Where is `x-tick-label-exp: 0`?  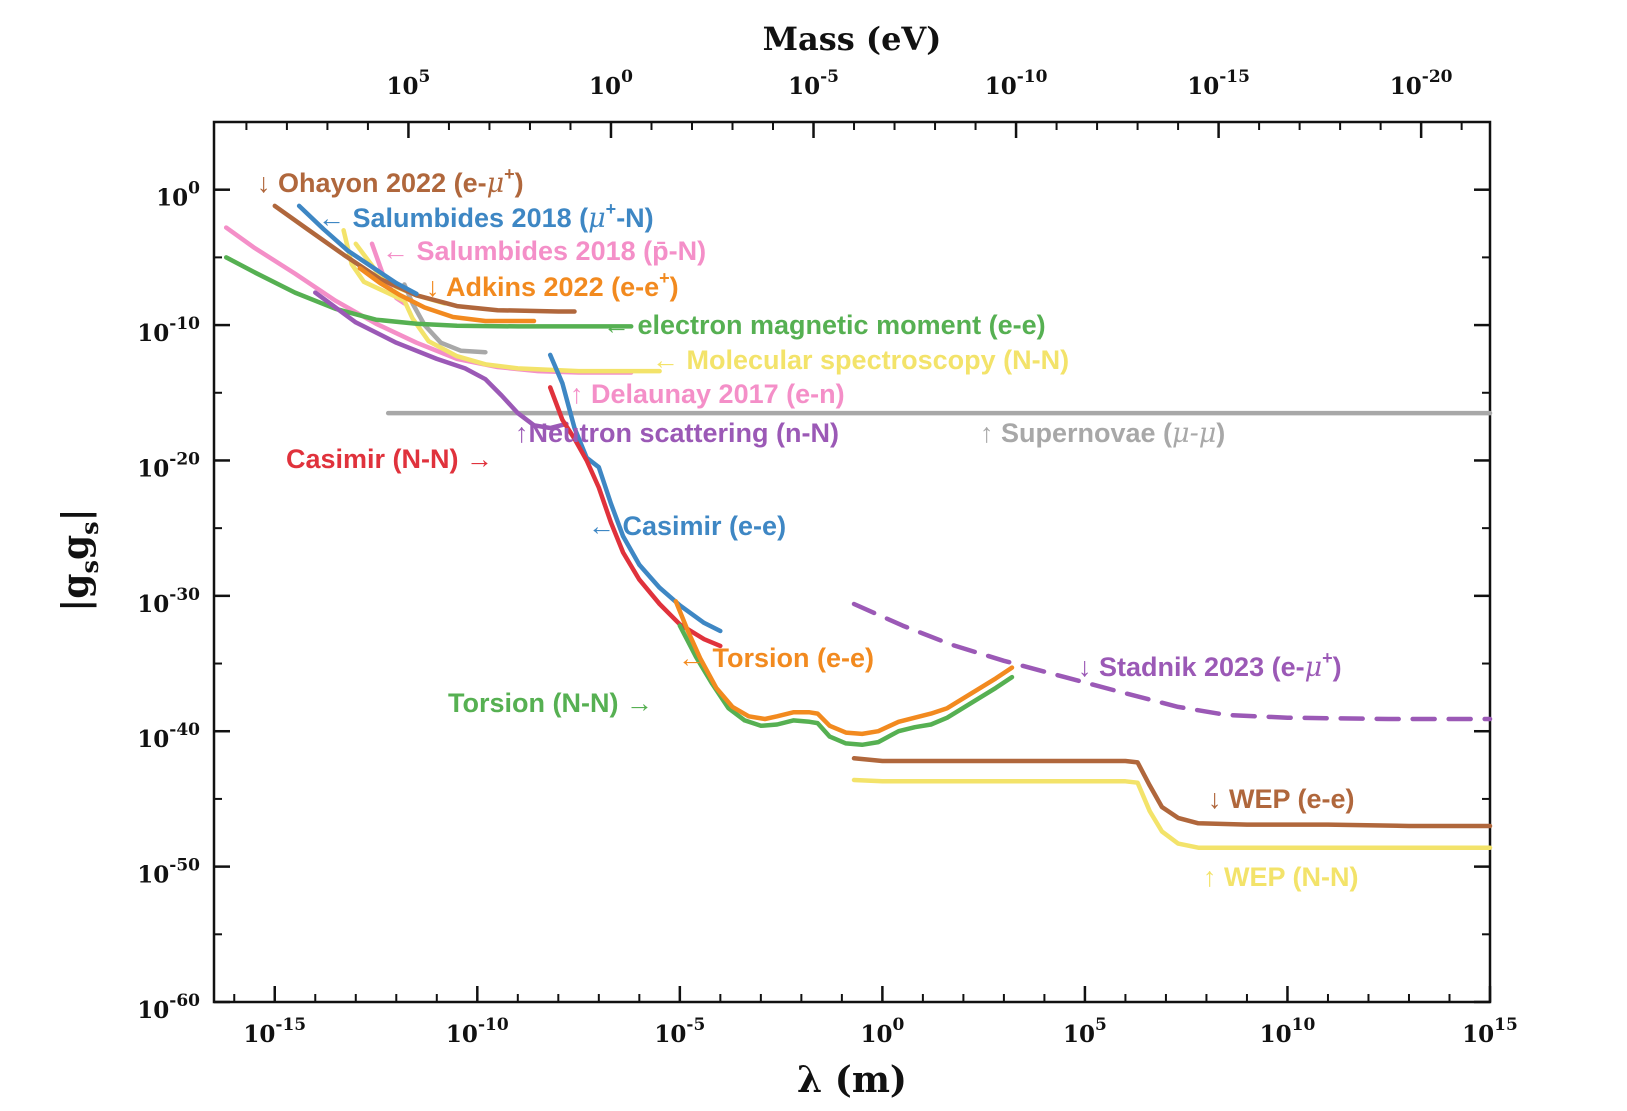
x-tick-label-exp: 0 is located at coordinates (898, 1025).